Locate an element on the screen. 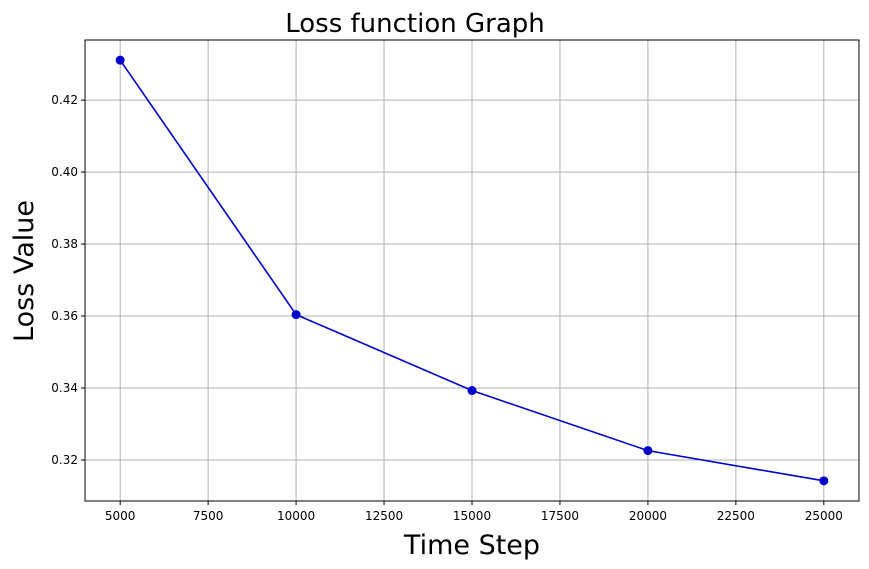  y-tick-label: 0.34 is located at coordinates (64, 388).